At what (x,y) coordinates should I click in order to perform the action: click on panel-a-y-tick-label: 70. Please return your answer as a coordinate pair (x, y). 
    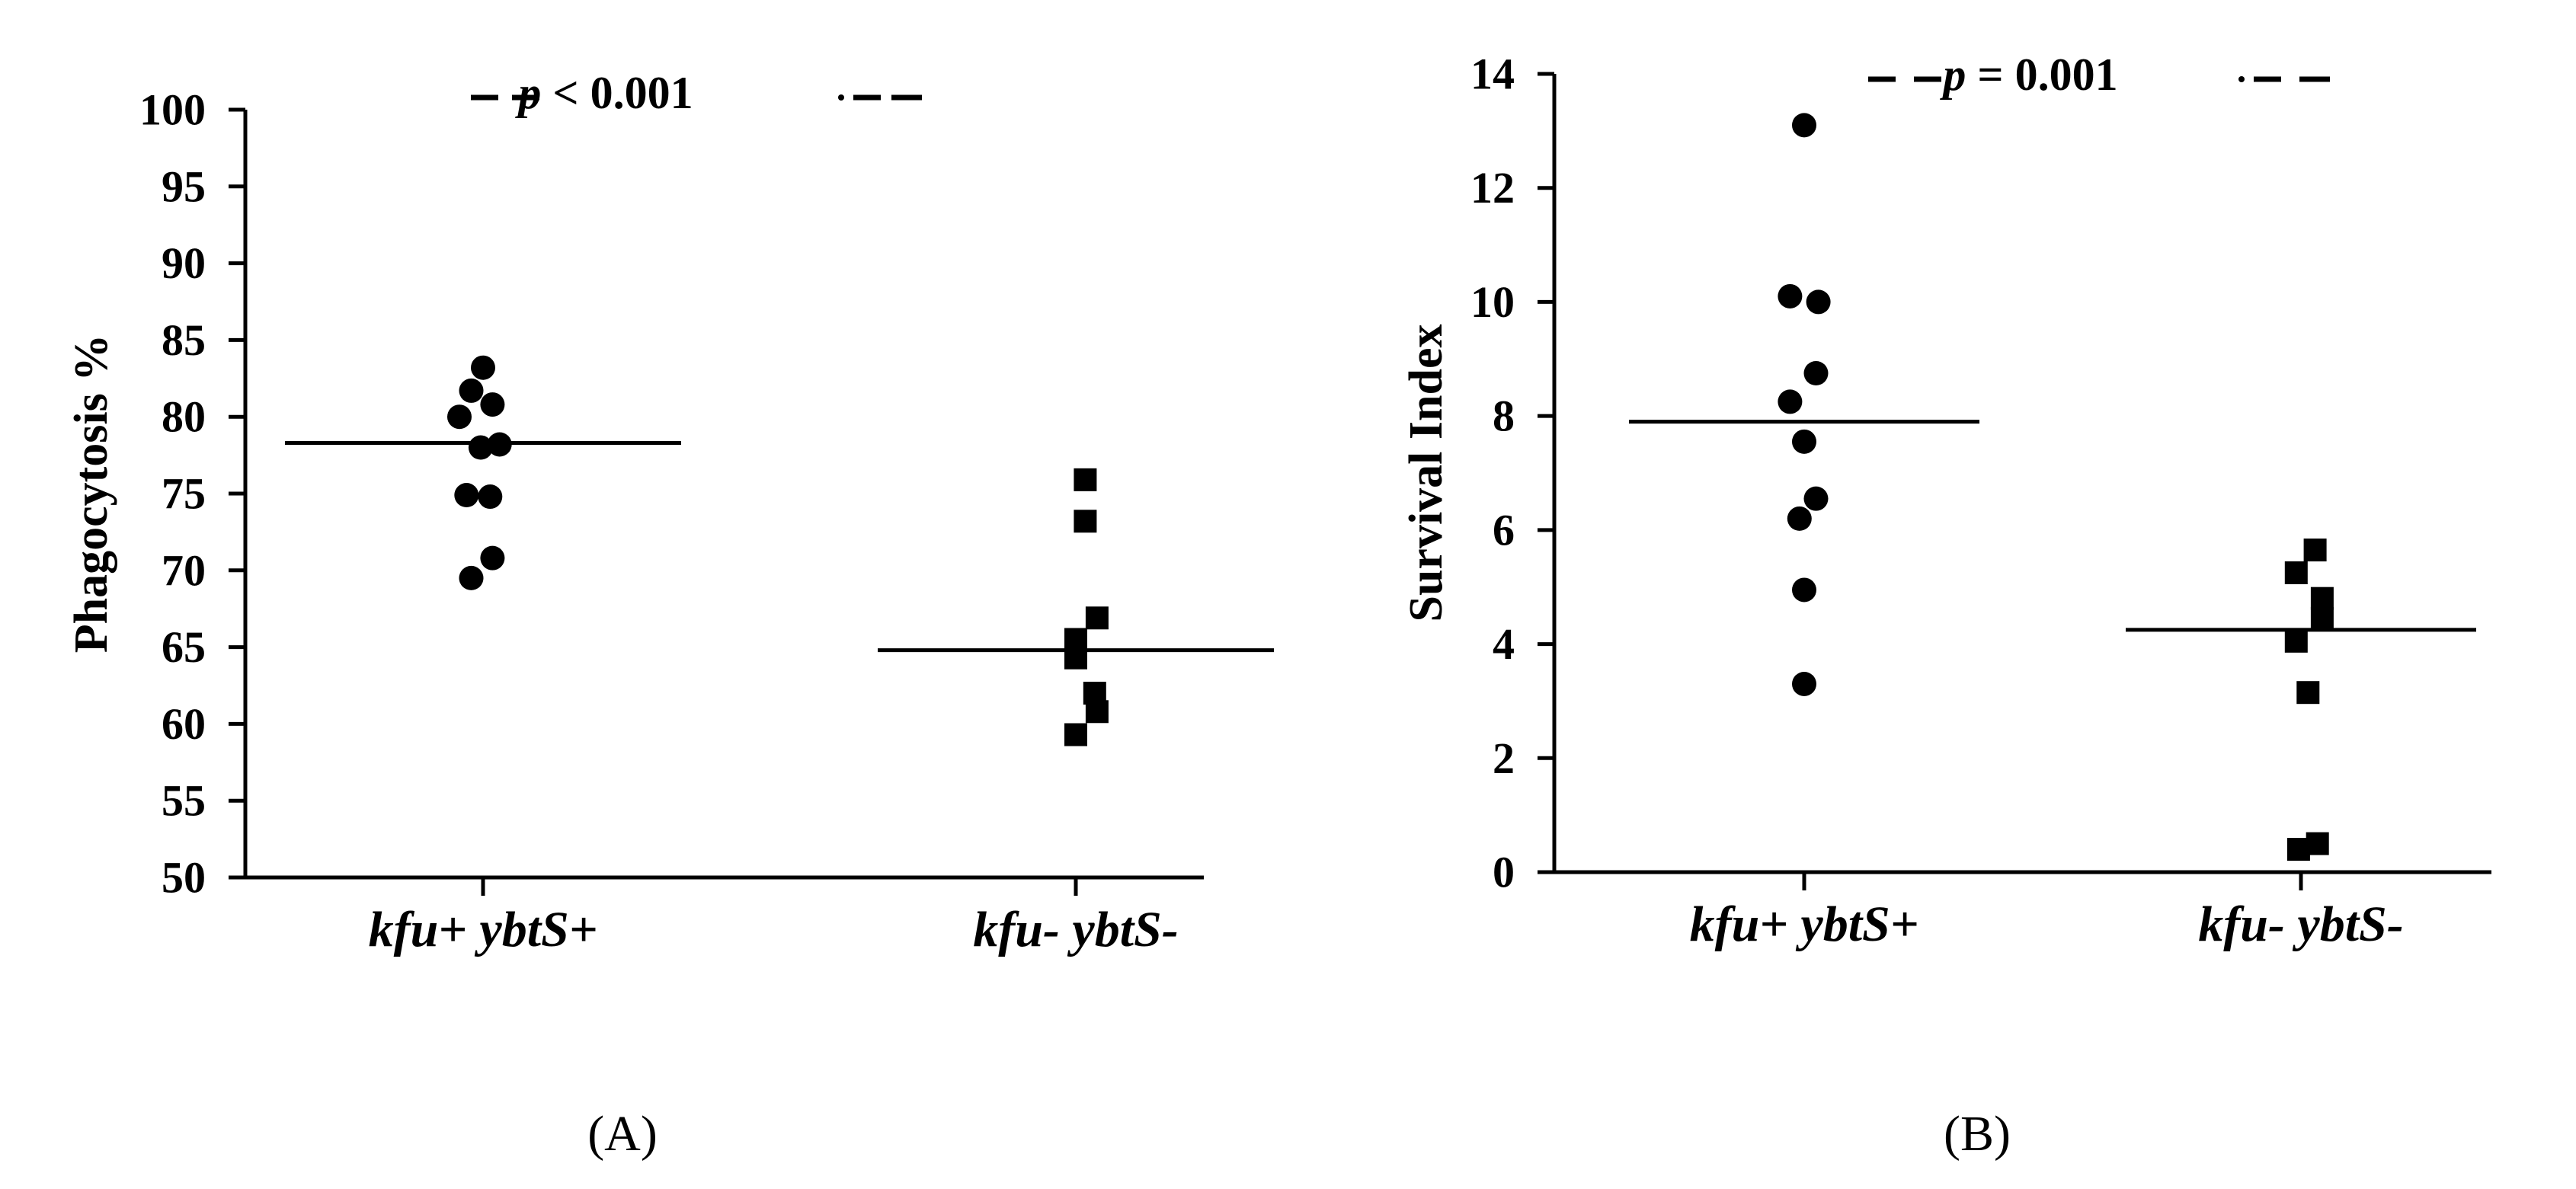
    Looking at the image, I should click on (184, 570).